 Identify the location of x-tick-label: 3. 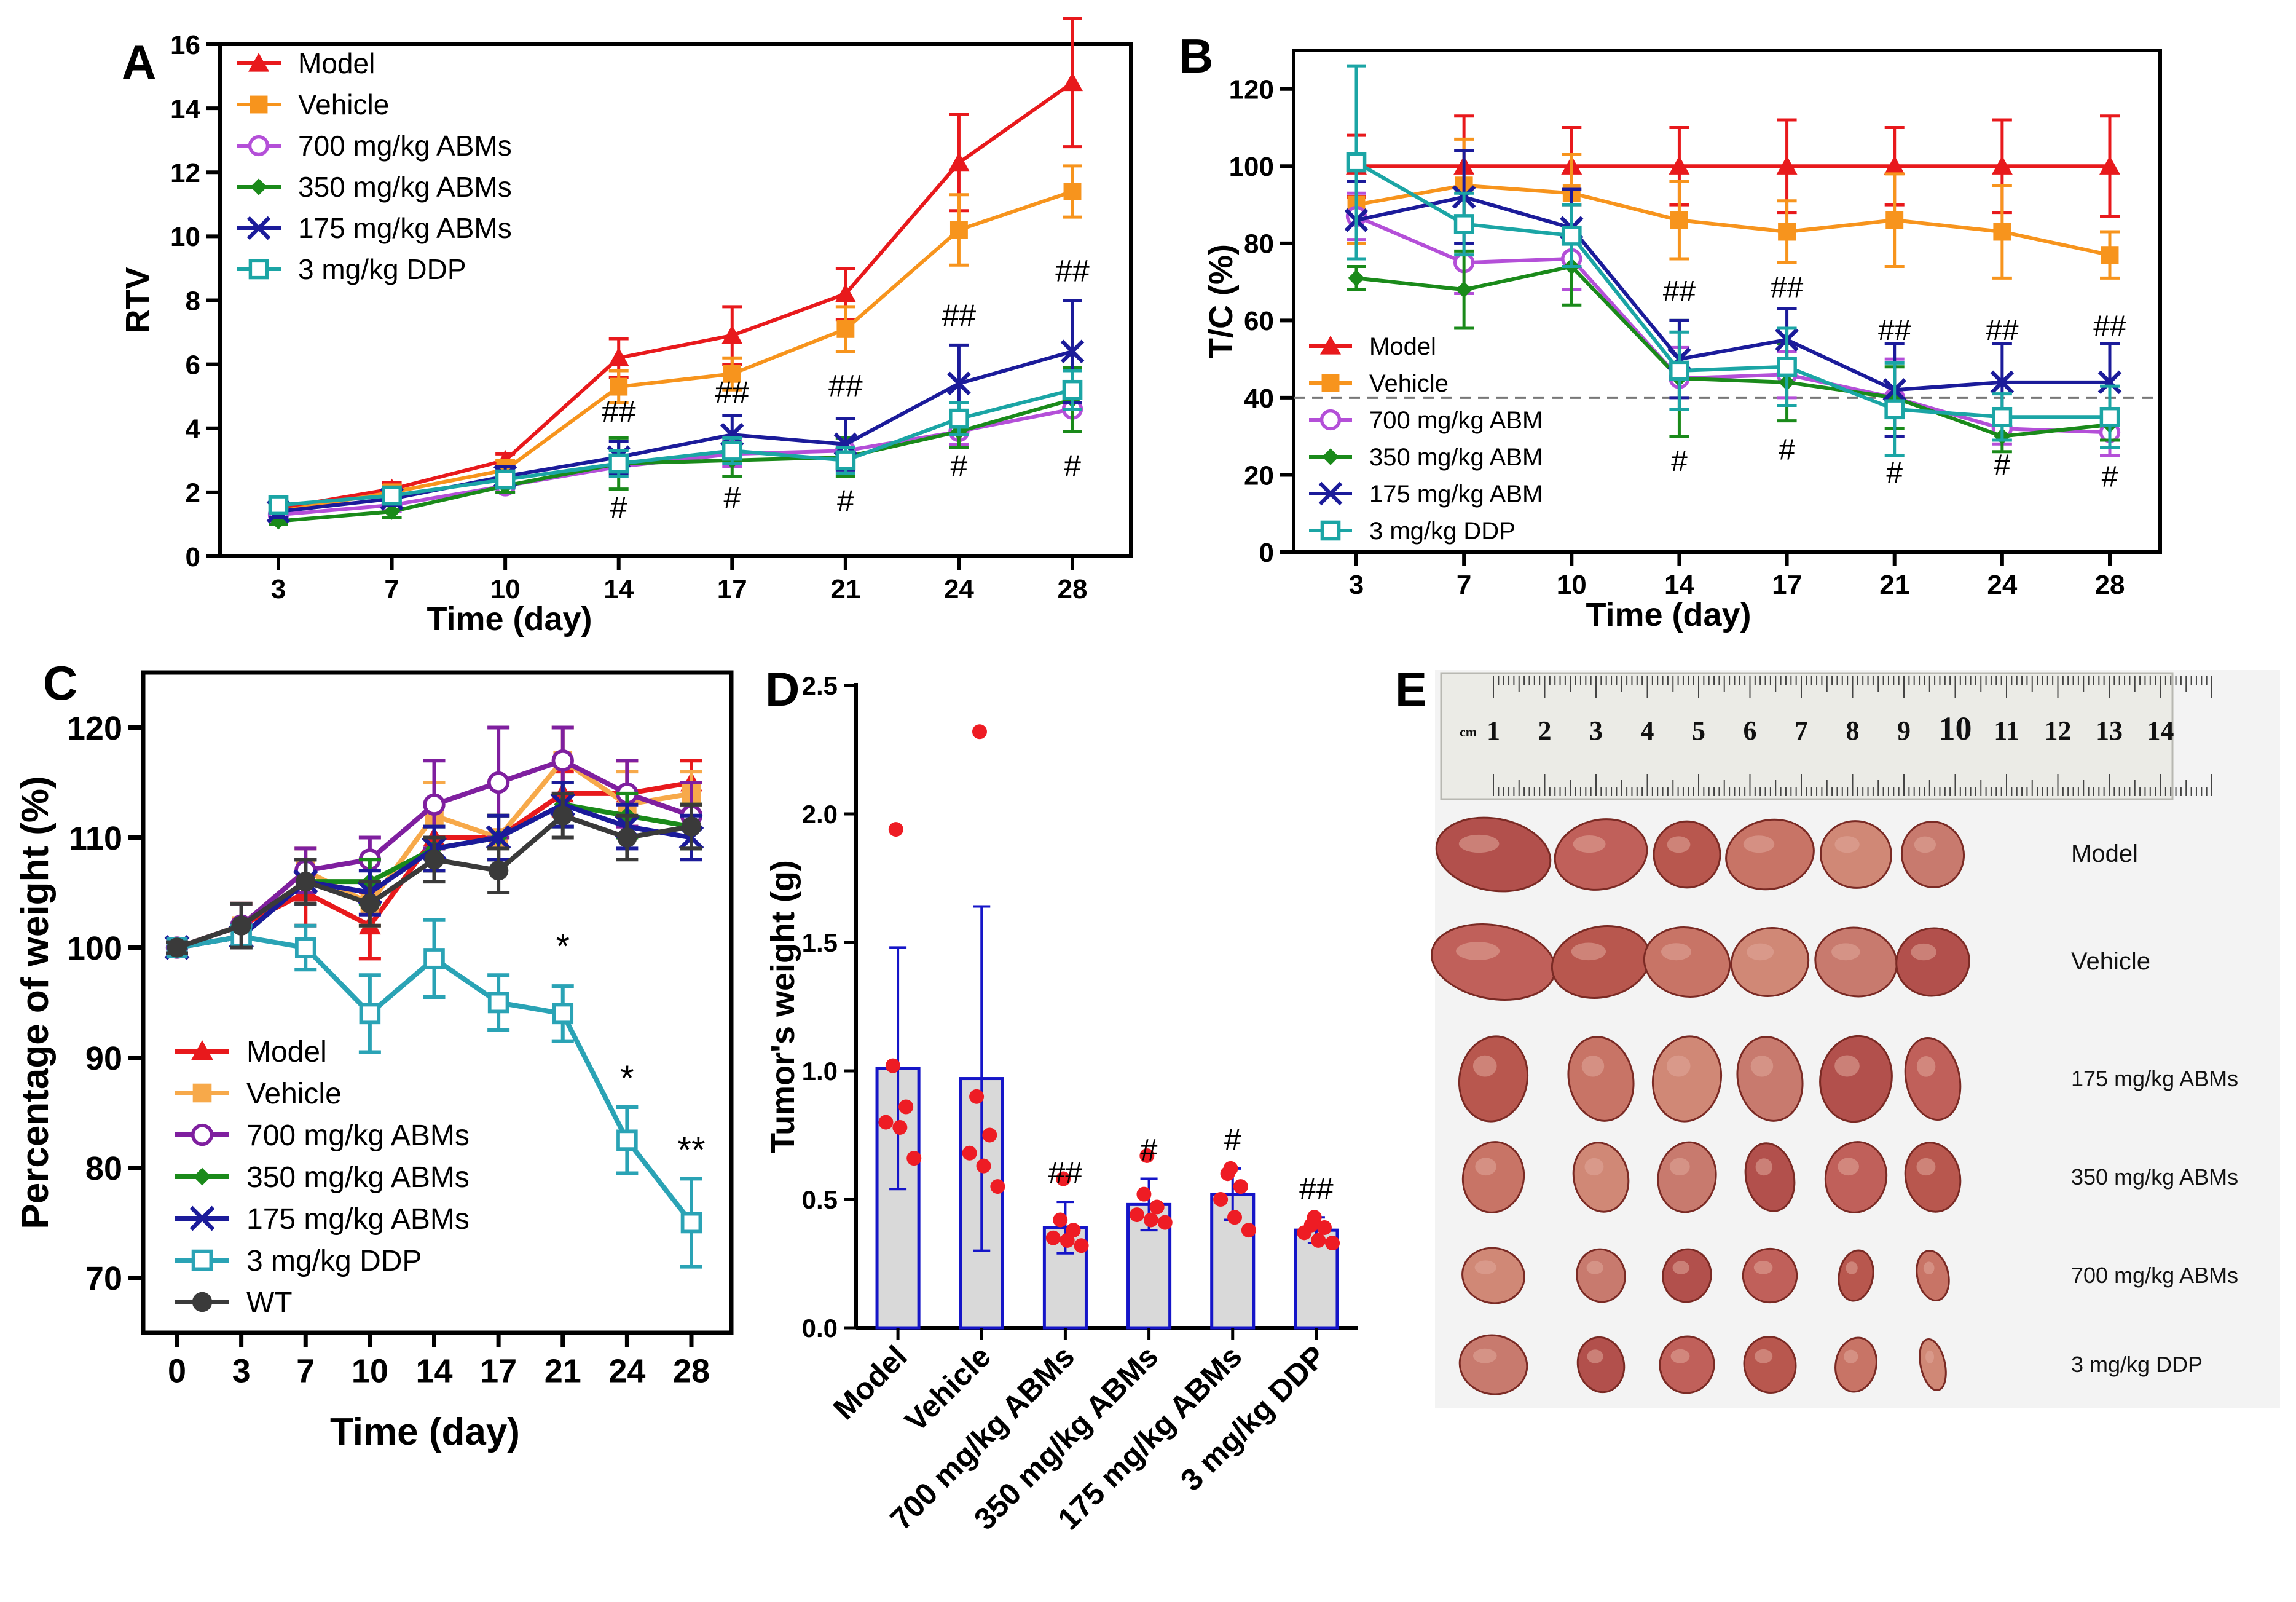
(1356, 585).